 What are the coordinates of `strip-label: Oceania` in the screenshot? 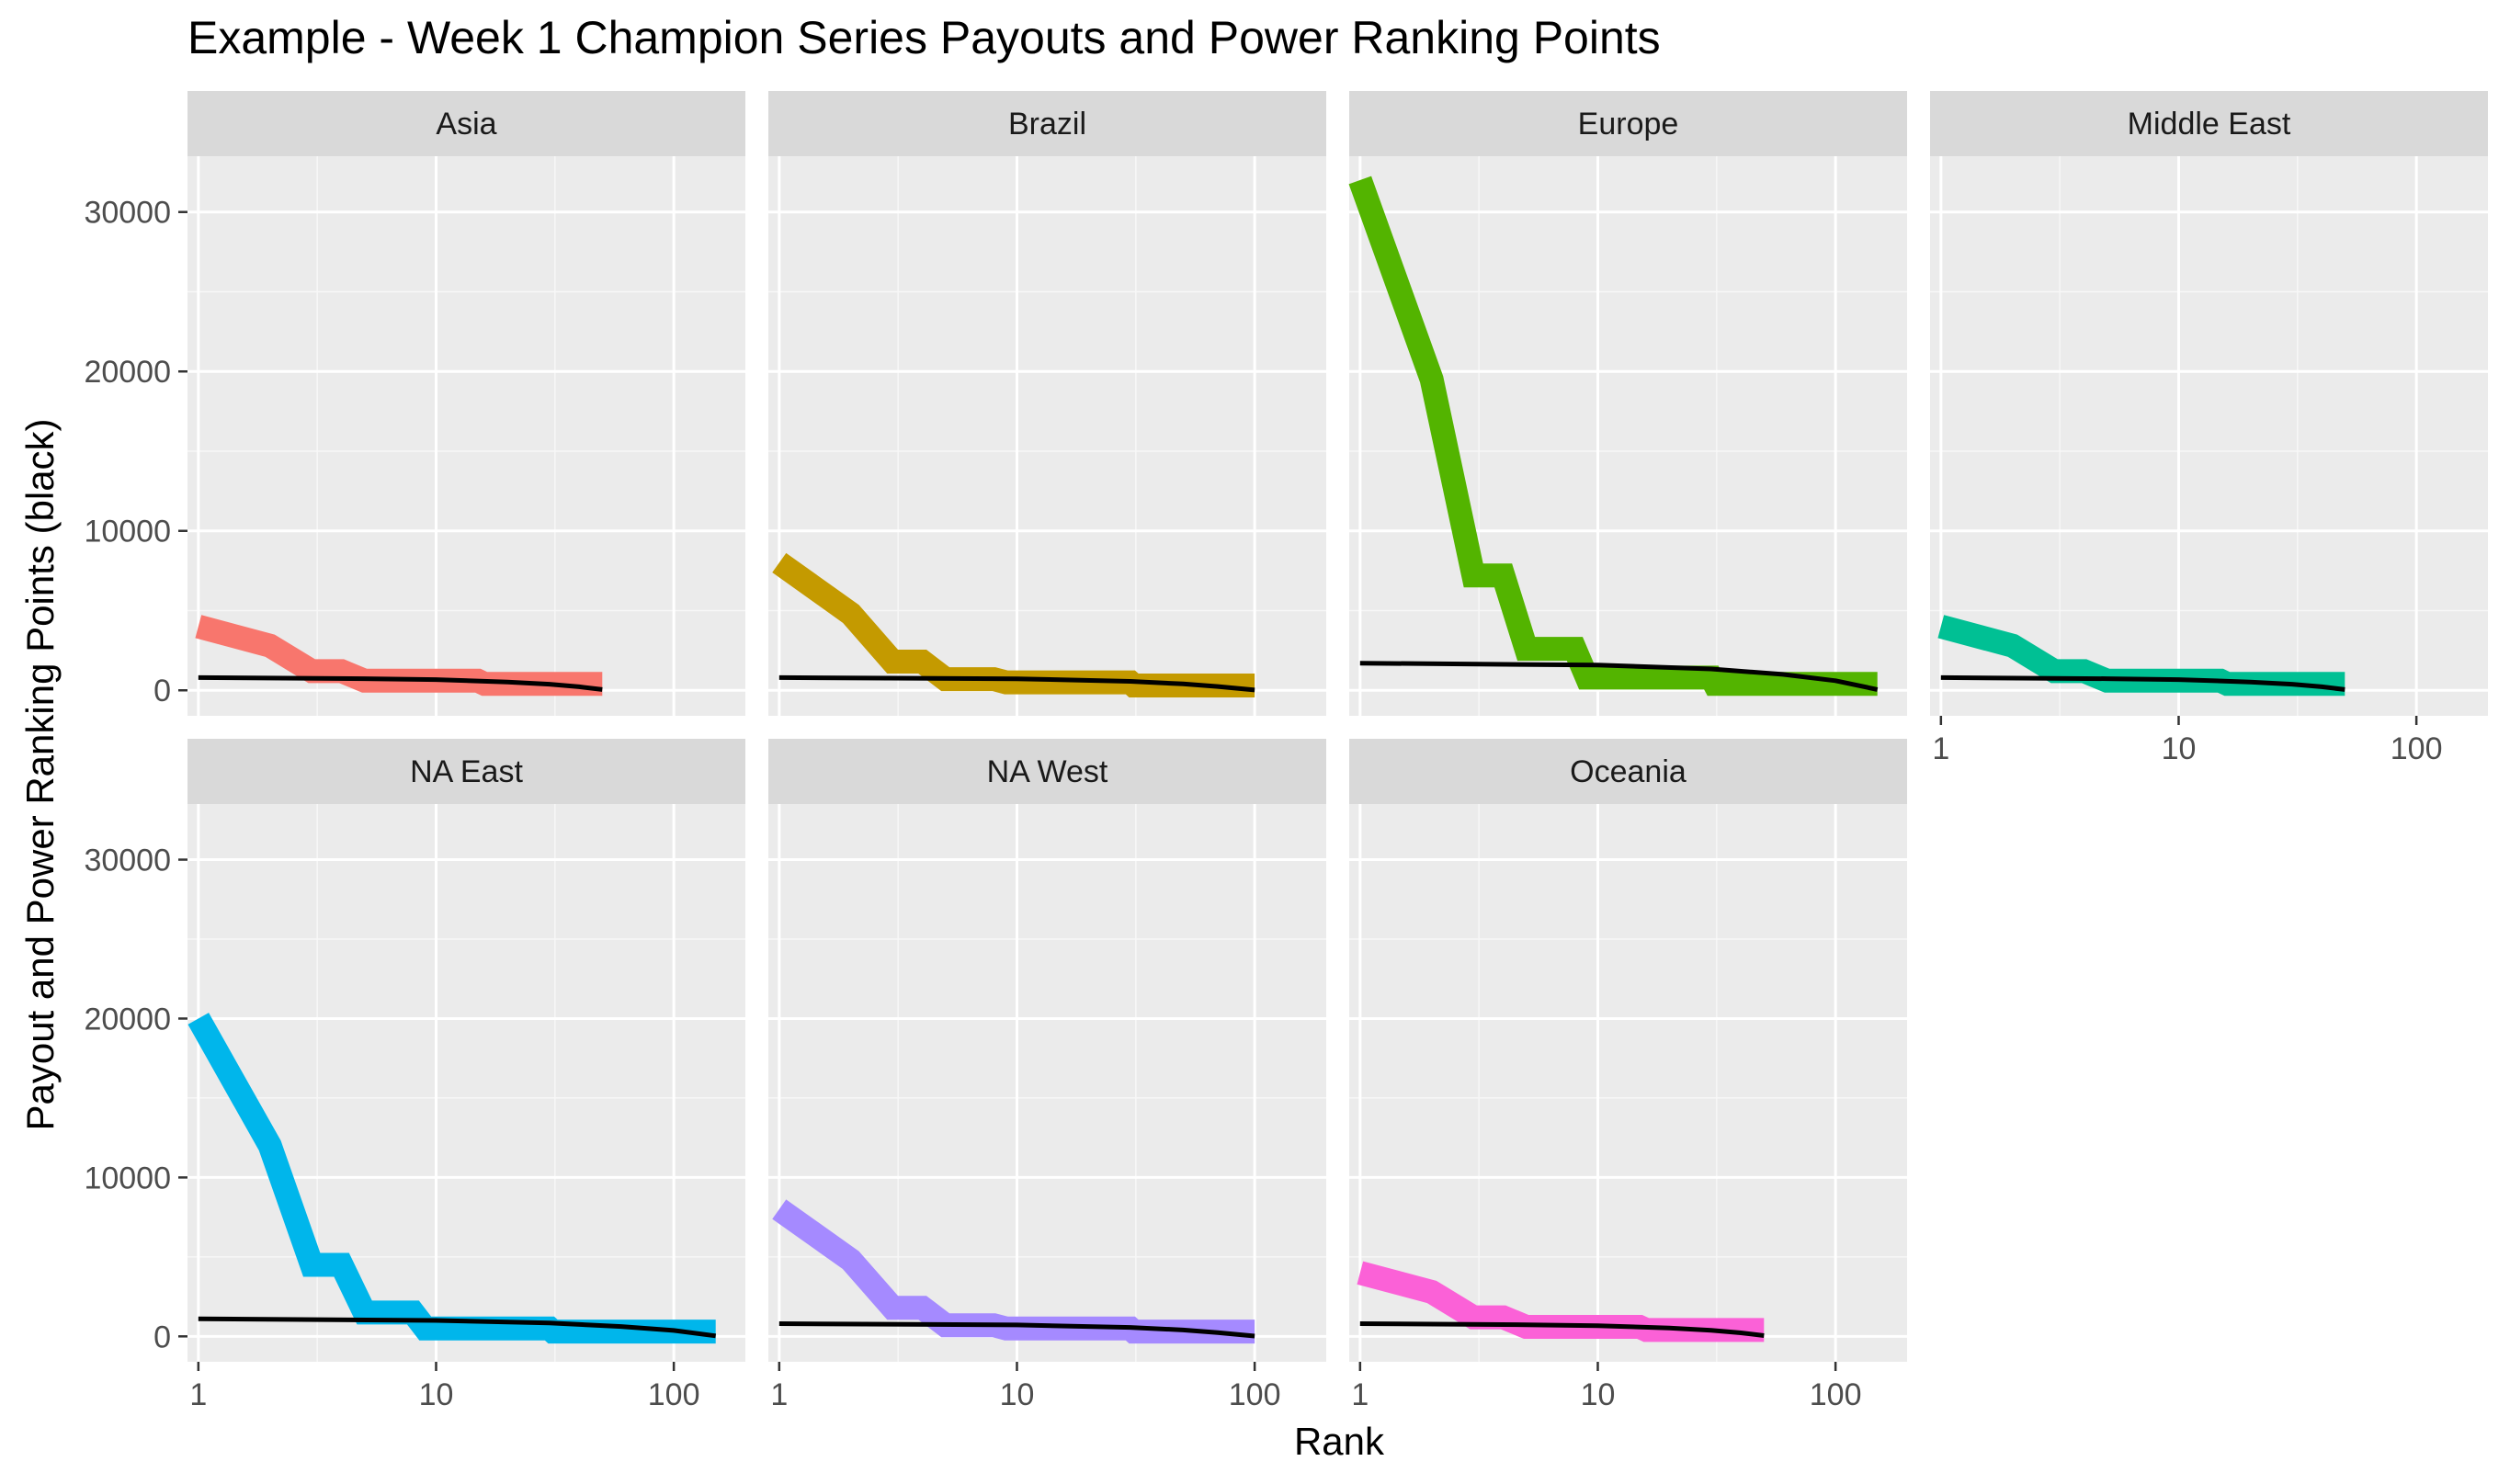 It's located at (1629, 771).